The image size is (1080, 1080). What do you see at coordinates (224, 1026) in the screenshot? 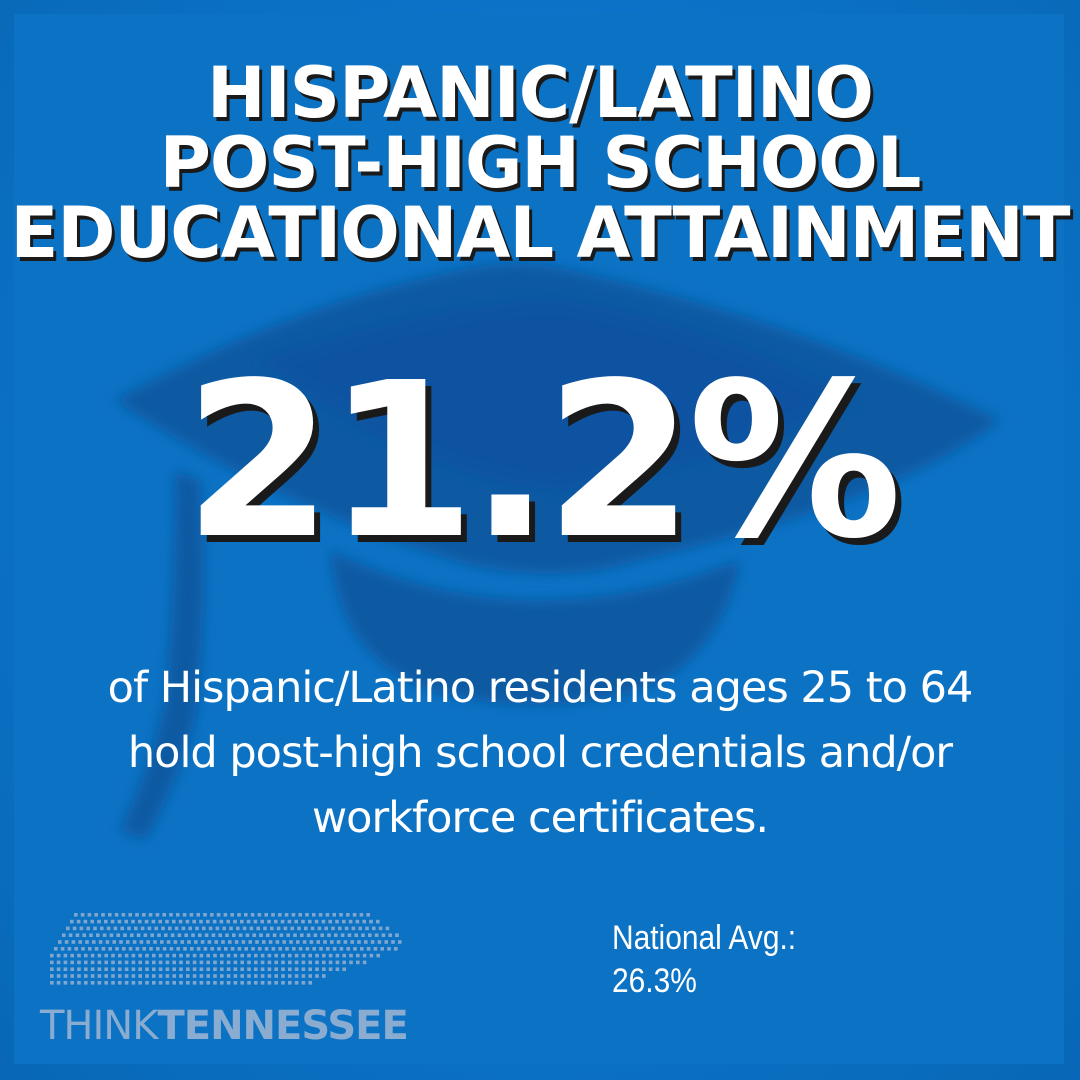
I see `logo: THINKTENNESSEE` at bounding box center [224, 1026].